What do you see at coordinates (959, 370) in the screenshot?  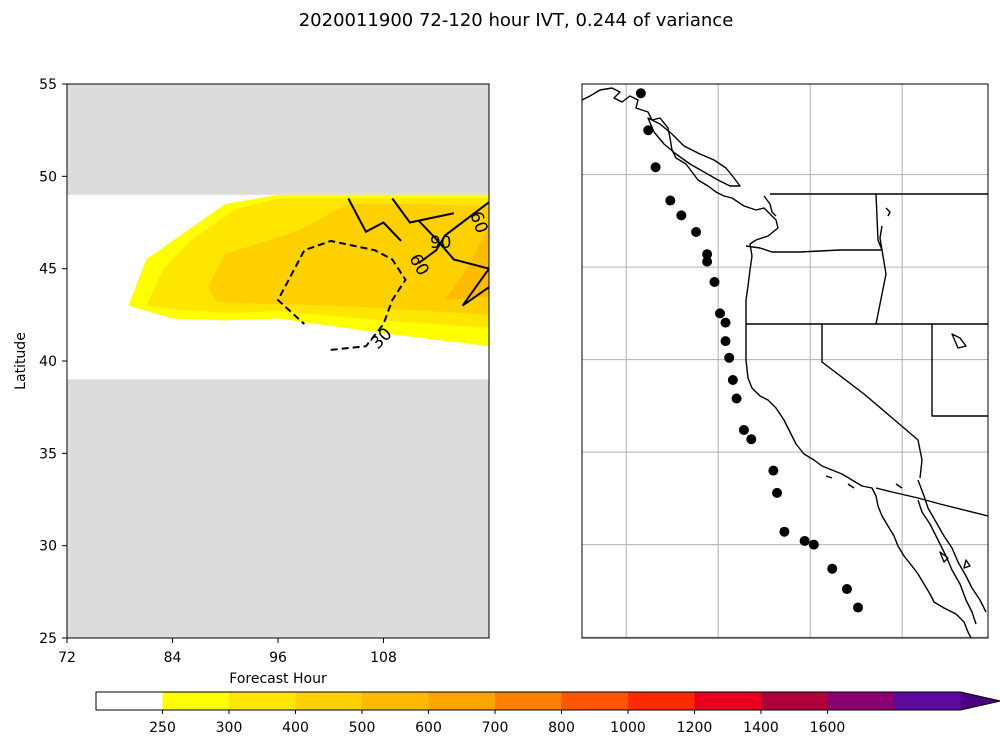 I see `nevada-utah-border` at bounding box center [959, 370].